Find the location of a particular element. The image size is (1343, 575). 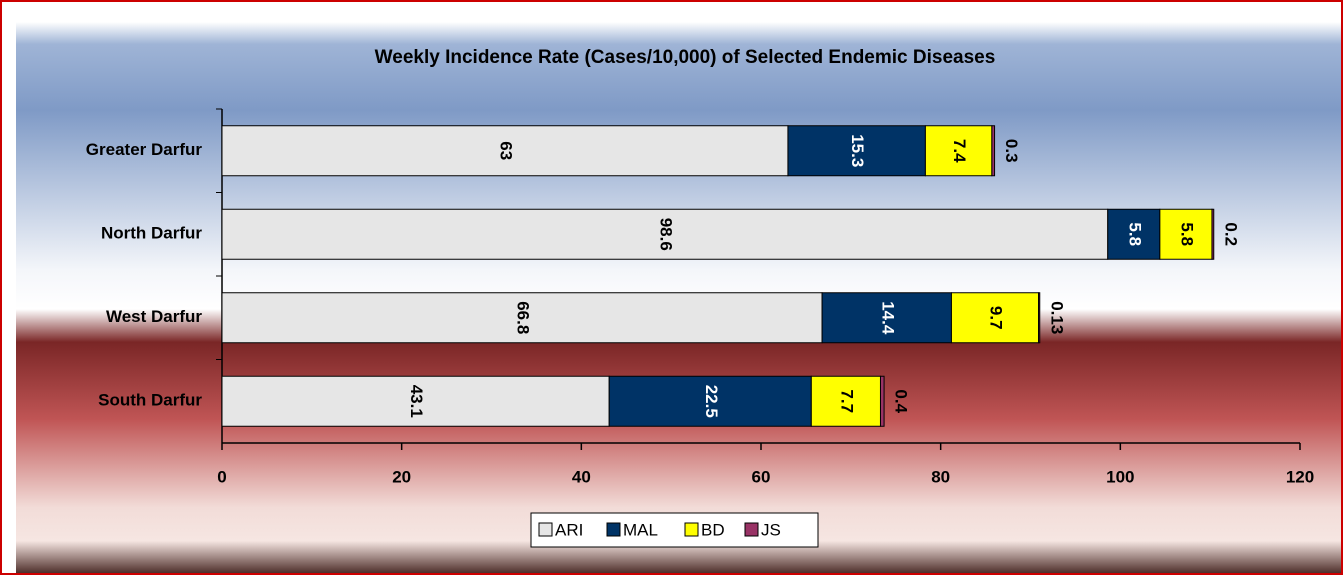

data-label: 0.4 is located at coordinates (901, 401).